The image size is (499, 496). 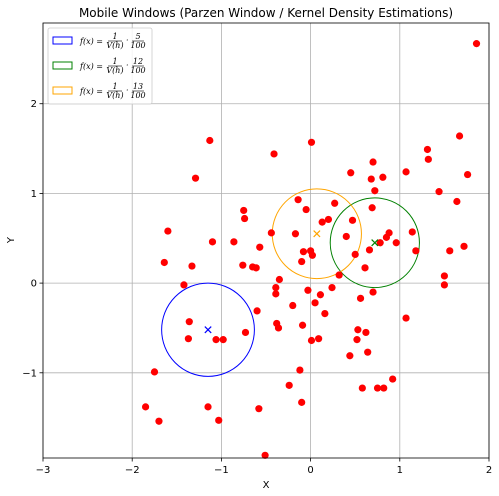 What do you see at coordinates (310, 470) in the screenshot?
I see `x-tick-label: 0` at bounding box center [310, 470].